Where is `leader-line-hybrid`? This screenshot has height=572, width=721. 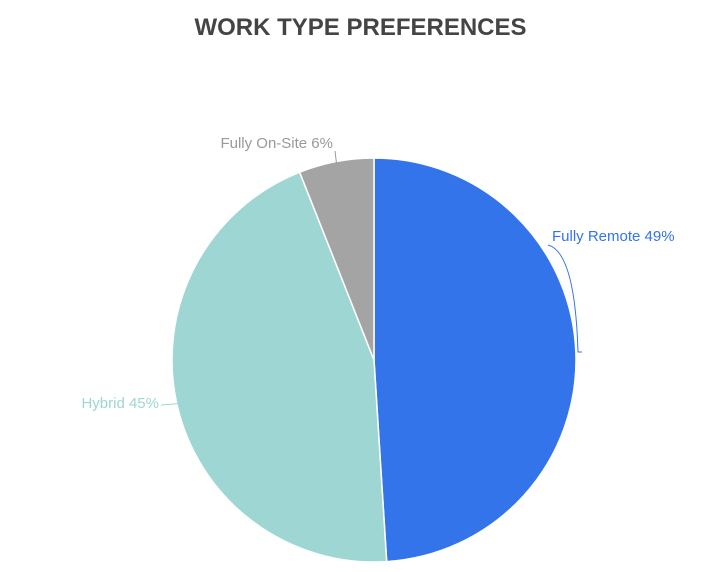
leader-line-hybrid is located at coordinates (169, 404).